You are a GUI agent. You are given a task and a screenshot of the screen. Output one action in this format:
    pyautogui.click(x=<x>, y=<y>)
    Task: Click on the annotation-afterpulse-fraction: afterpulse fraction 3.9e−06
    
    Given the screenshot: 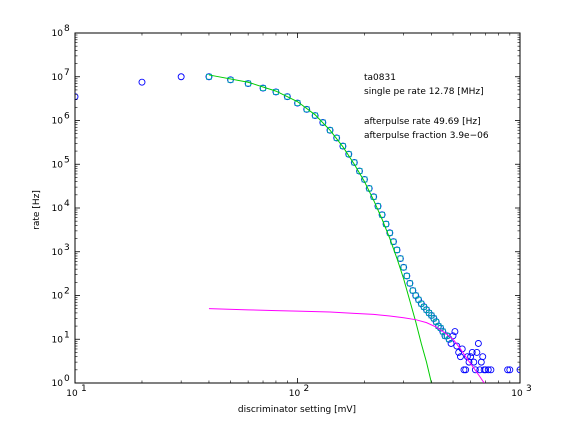 What is the action you would take?
    pyautogui.click(x=426, y=136)
    